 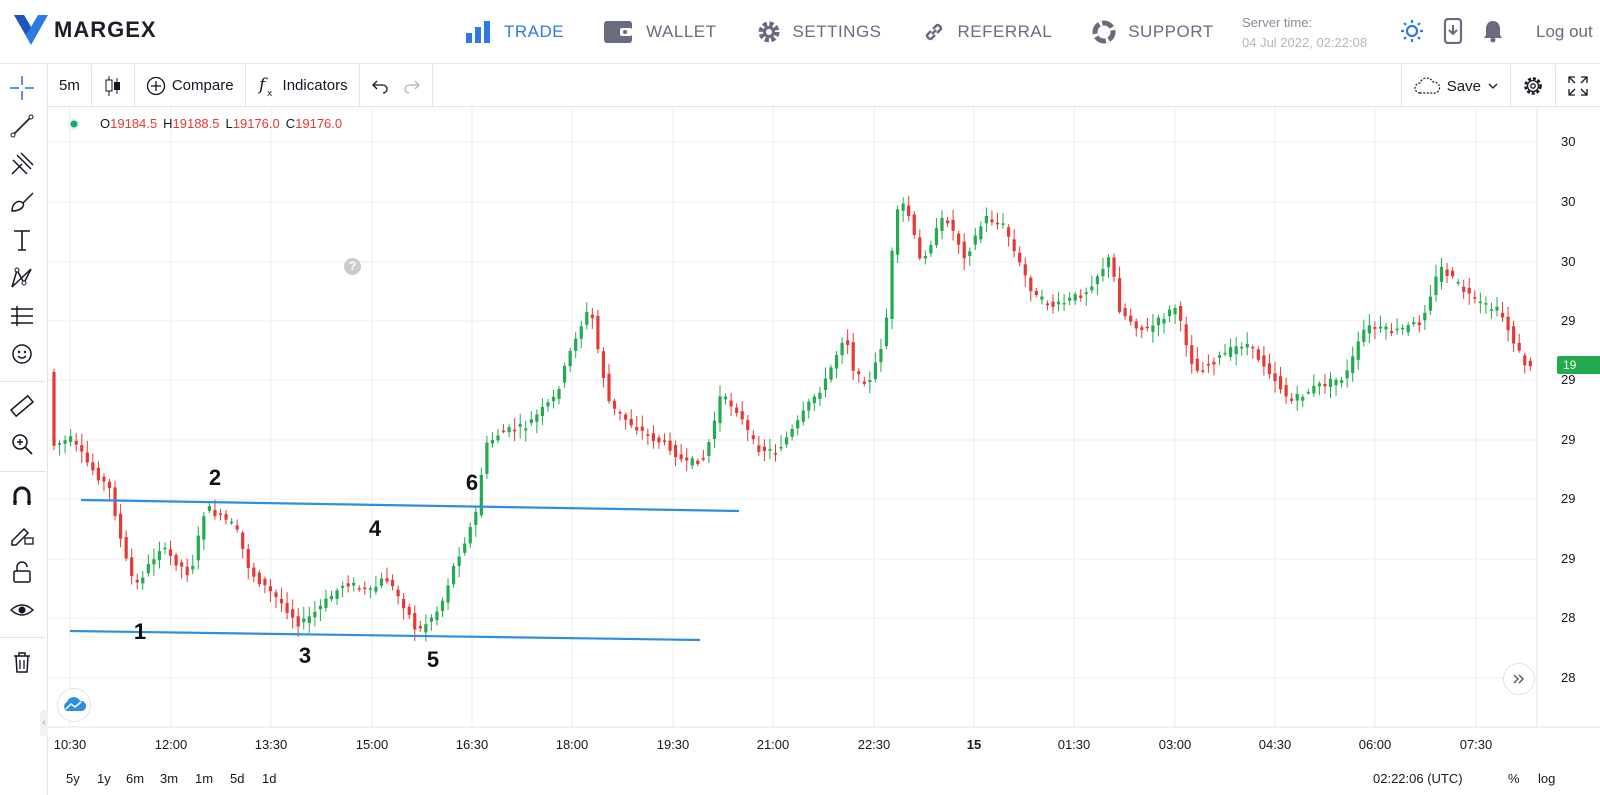 What do you see at coordinates (70, 85) in the screenshot?
I see `interval-button: 5m` at bounding box center [70, 85].